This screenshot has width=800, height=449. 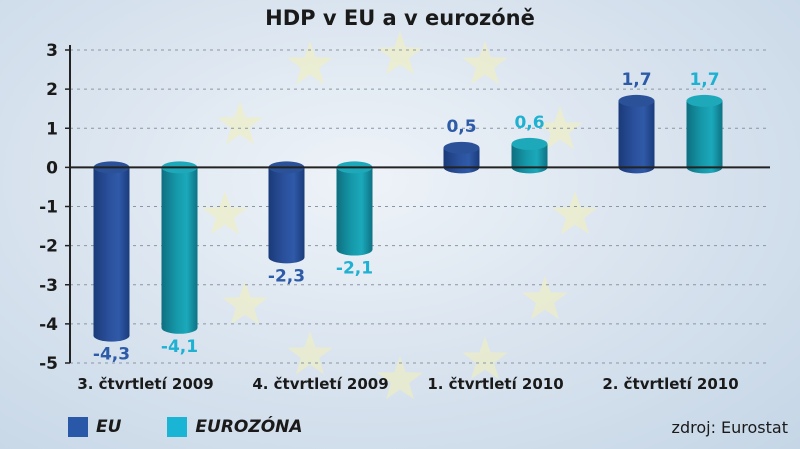 I want to click on data-label: 0,6, so click(x=529, y=123).